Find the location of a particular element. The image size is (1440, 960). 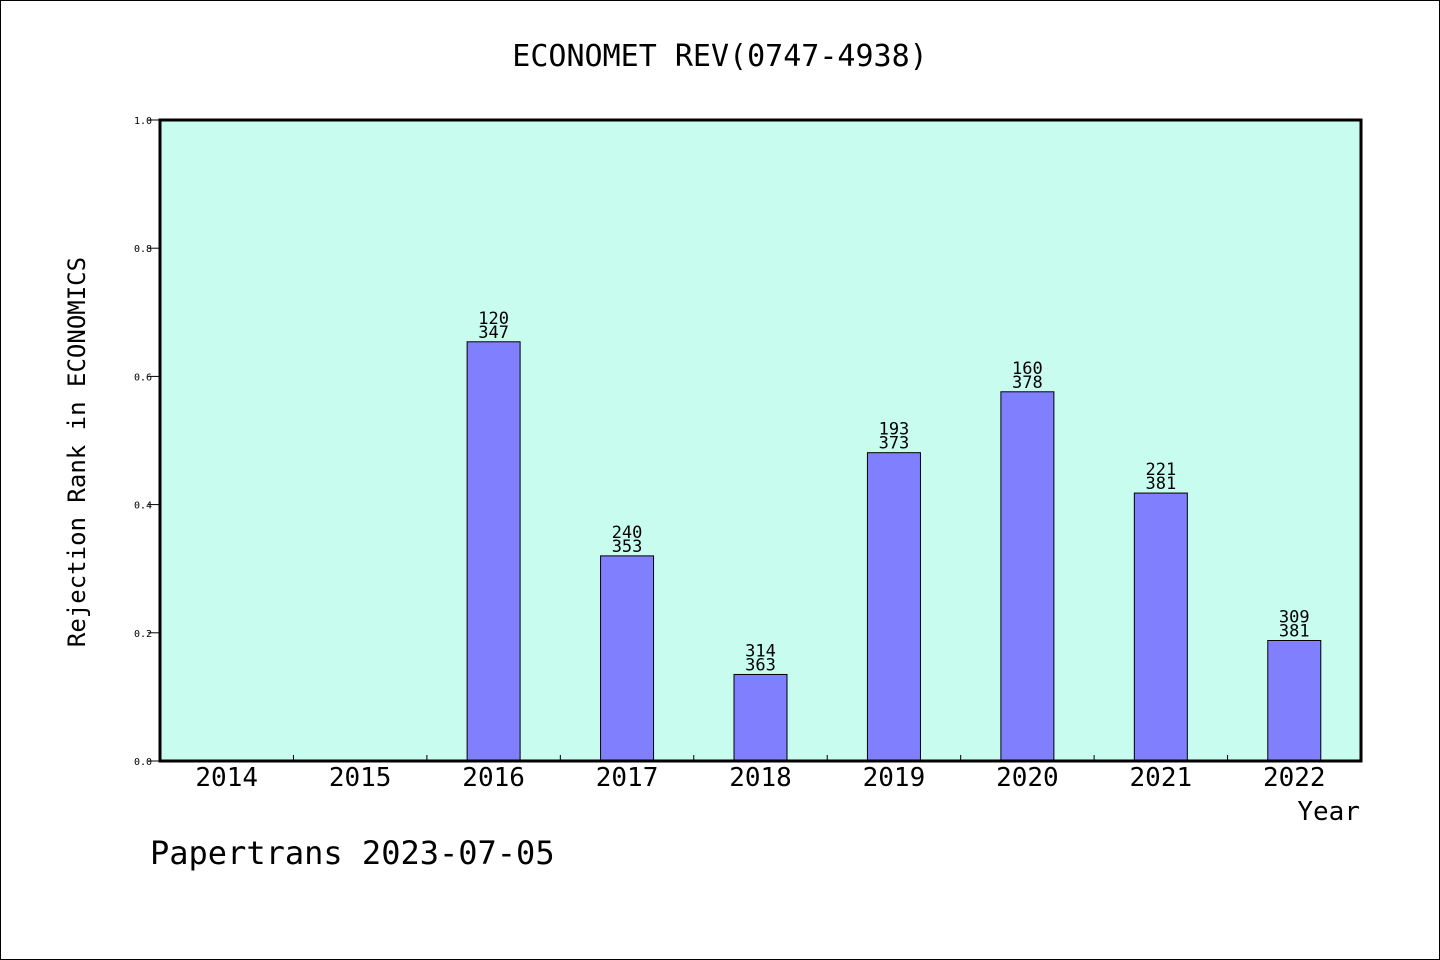

bar-label-total-2019: 373 is located at coordinates (894, 444).